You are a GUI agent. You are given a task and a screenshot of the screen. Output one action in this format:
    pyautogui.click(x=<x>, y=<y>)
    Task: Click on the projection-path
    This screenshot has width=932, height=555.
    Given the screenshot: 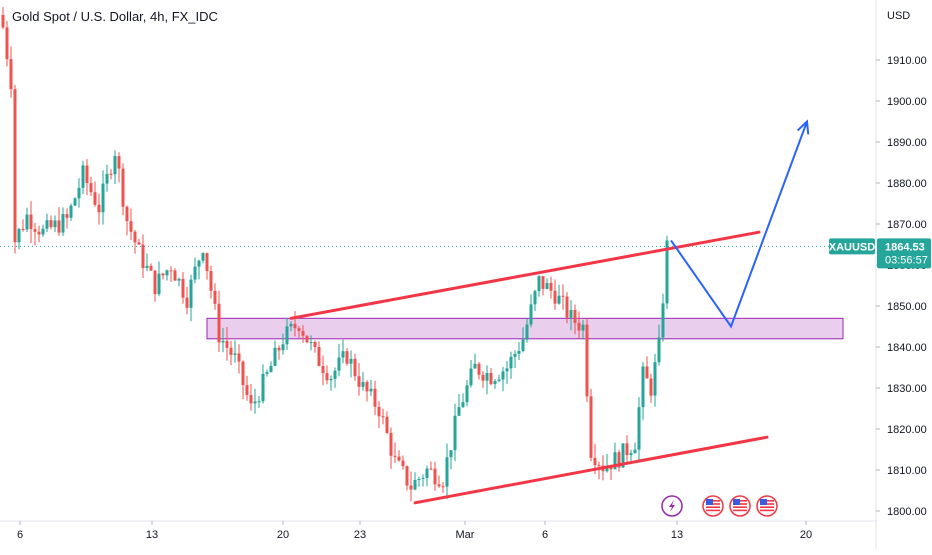 What is the action you would take?
    pyautogui.click(x=739, y=225)
    